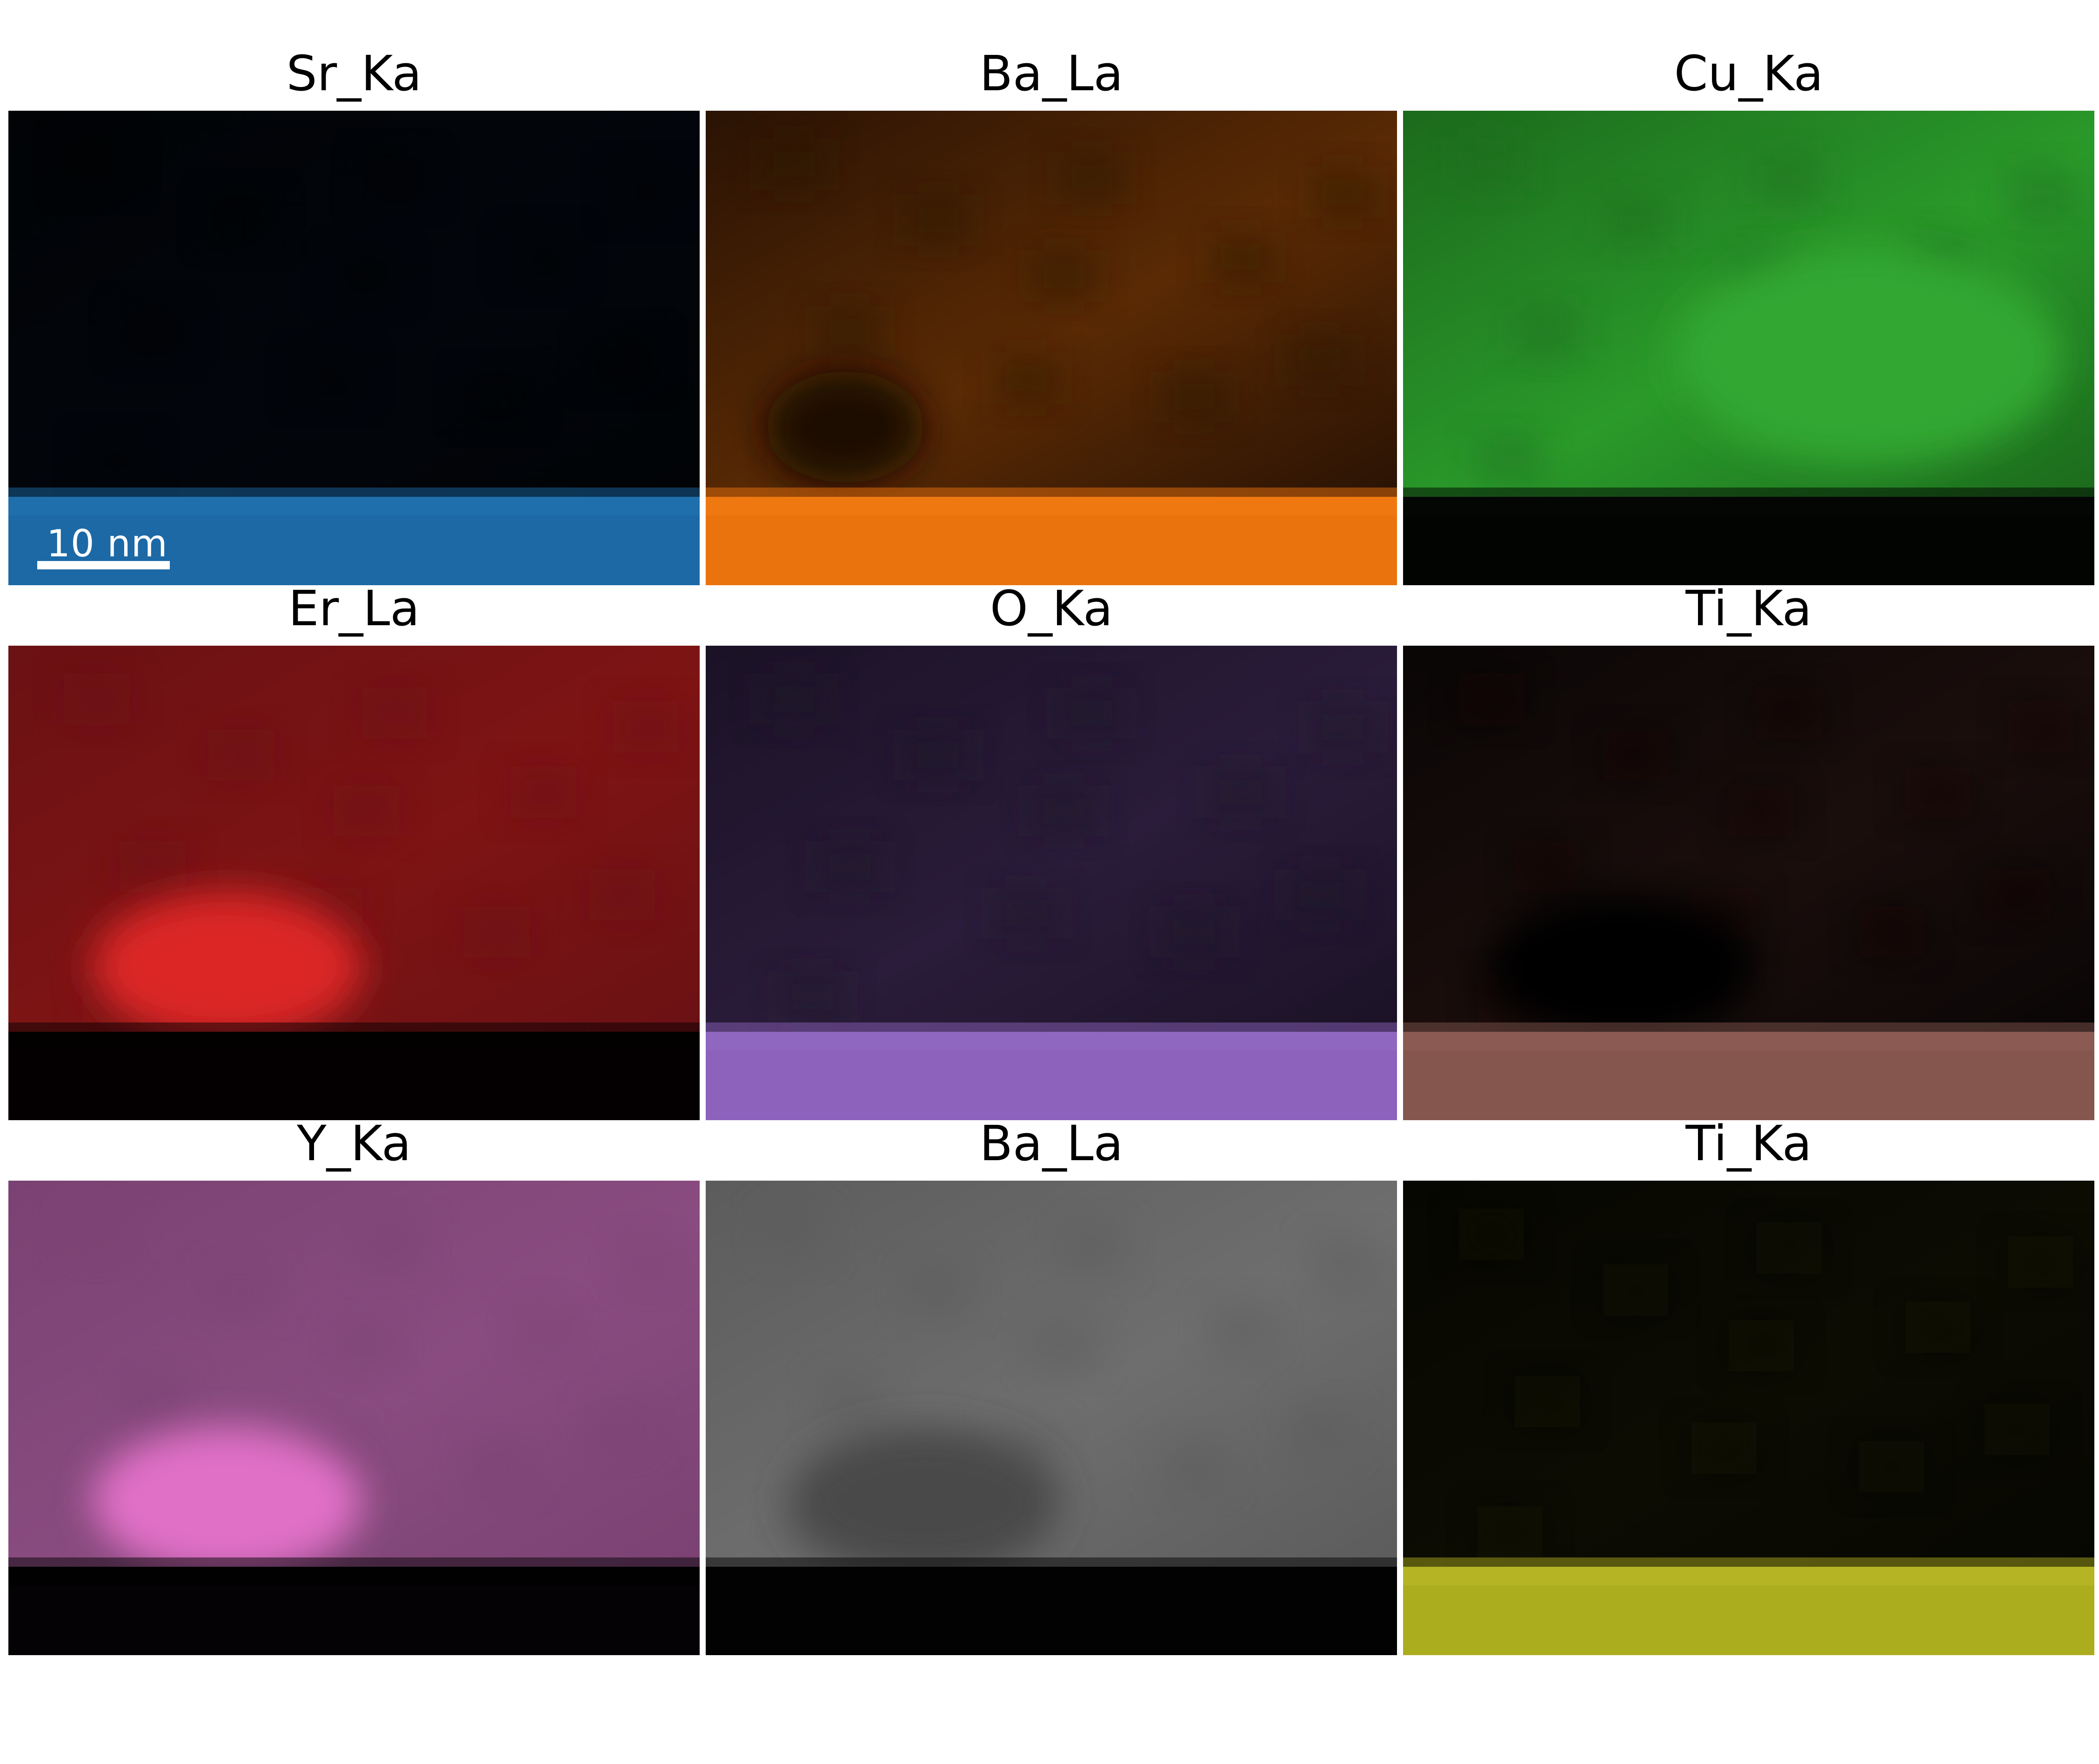 The height and width of the screenshot is (1764, 2099). I want to click on panel-title-ti-ka: Ti_Ka, so click(1748, 1143).